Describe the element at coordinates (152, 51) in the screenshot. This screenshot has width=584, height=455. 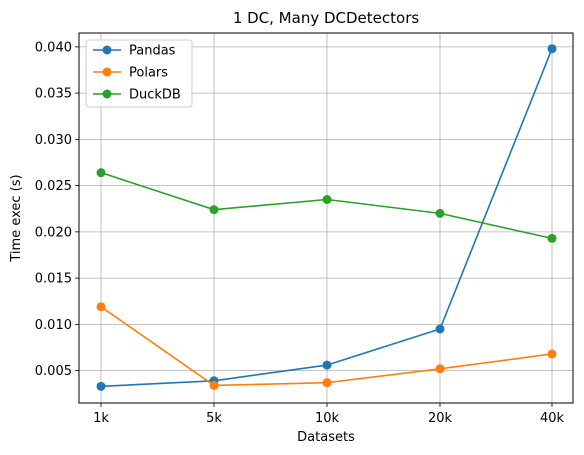
I see `legend-label: Pandas` at that location.